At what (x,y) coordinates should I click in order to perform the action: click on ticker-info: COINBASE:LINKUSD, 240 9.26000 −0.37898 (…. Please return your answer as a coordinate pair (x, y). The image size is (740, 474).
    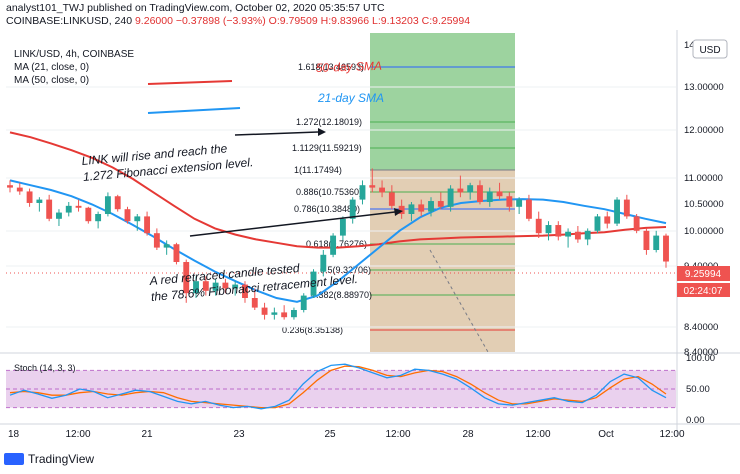
    Looking at the image, I should click on (238, 21).